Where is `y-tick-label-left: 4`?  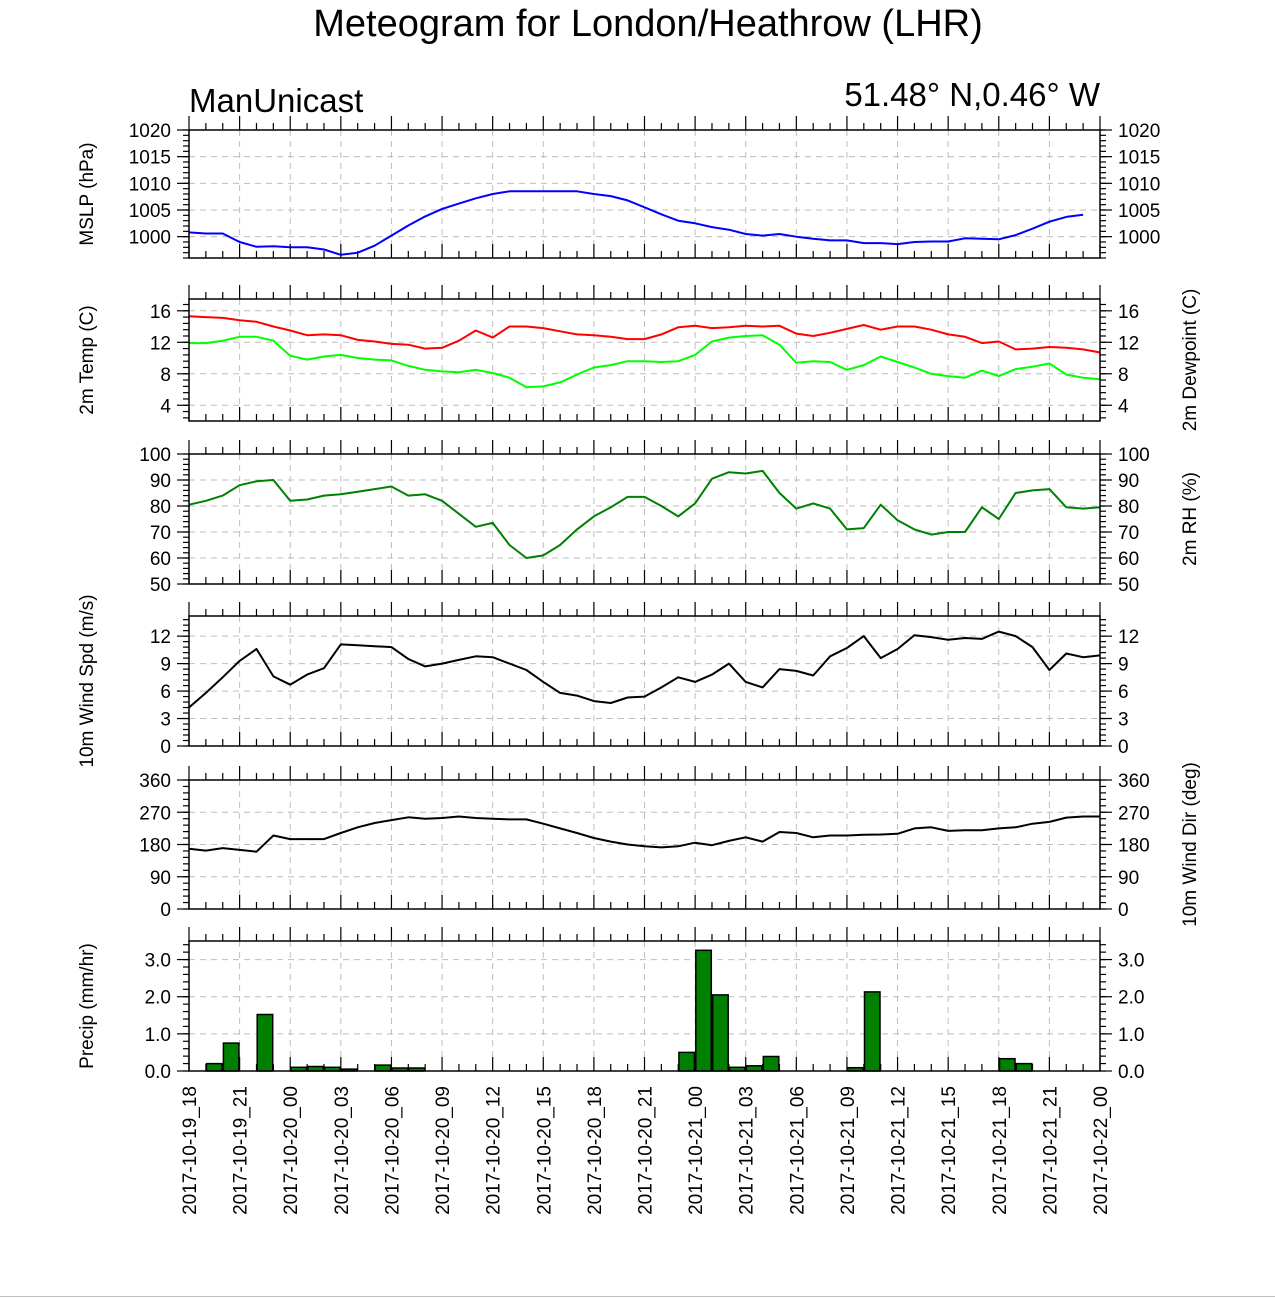 y-tick-label-left: 4 is located at coordinates (165, 406).